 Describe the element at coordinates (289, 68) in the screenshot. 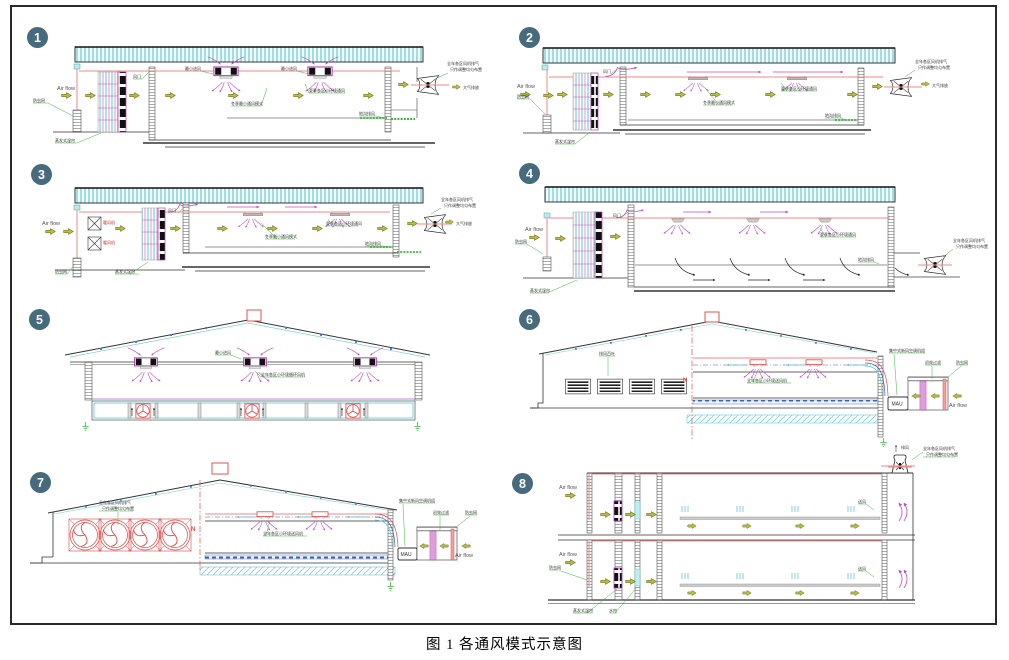

I see `p1-min-inlet-label-2: 最小进风` at that location.